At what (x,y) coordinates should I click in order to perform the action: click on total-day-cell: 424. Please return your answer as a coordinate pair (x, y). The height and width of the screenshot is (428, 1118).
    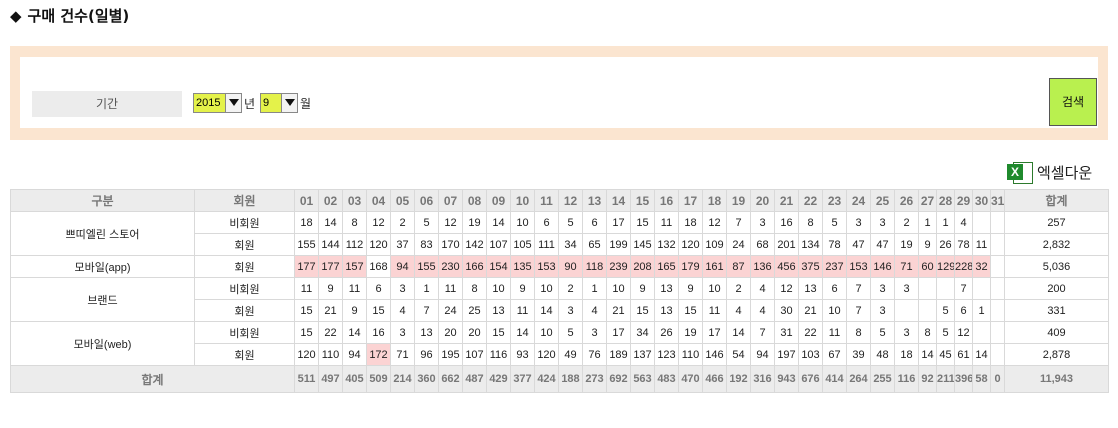
    Looking at the image, I should click on (546, 379).